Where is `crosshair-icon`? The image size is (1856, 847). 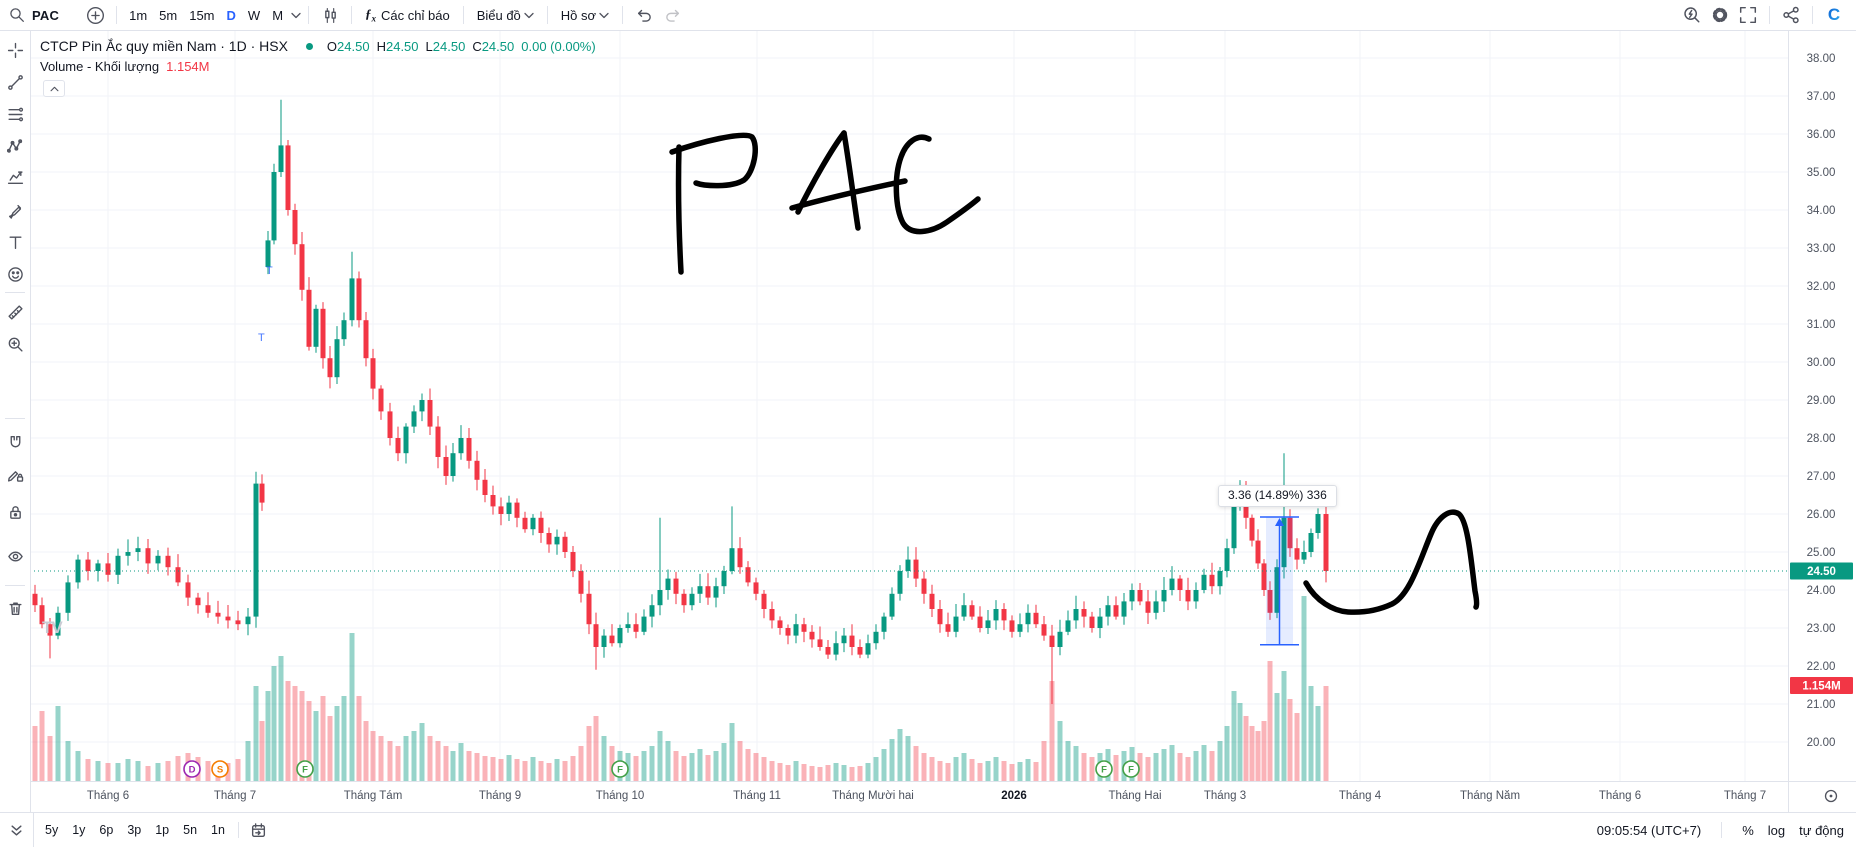
crosshair-icon is located at coordinates (15, 50).